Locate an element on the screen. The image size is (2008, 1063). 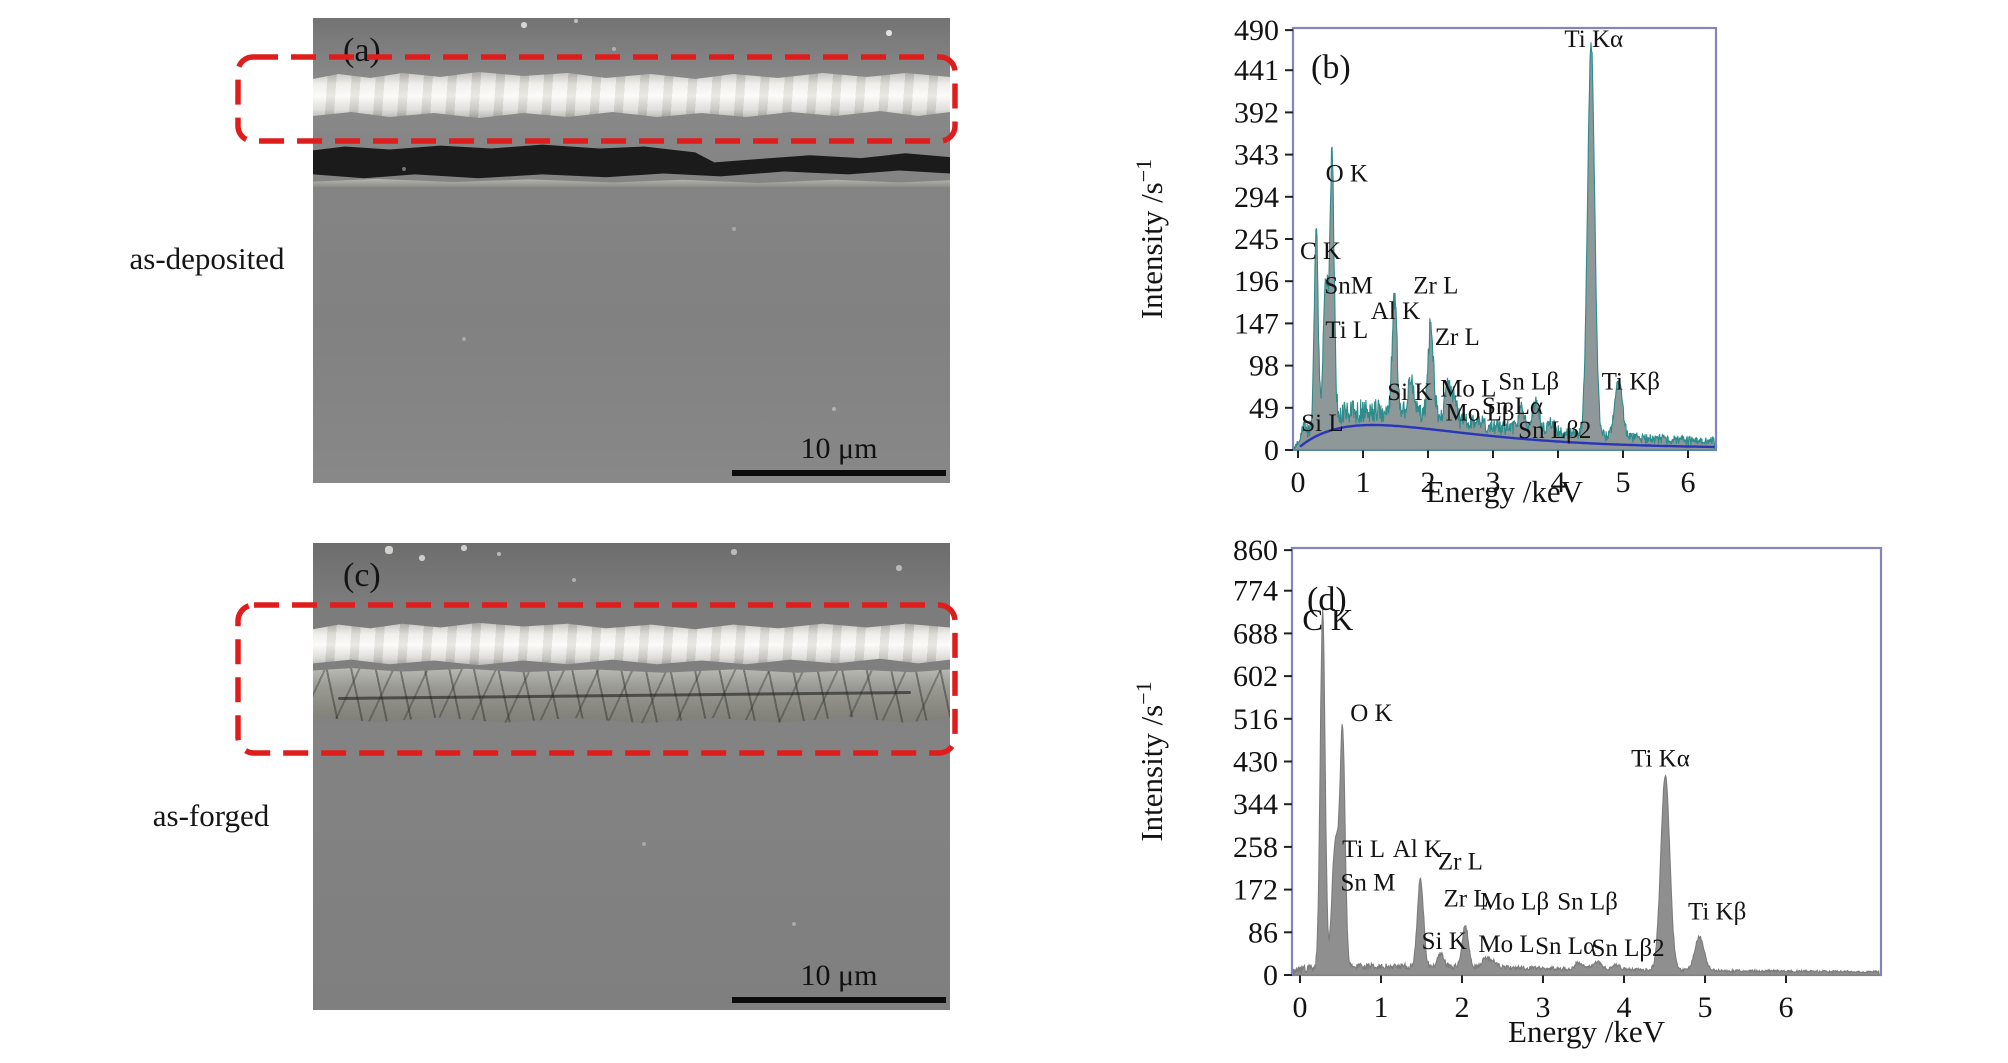
y-tick-label: 860 is located at coordinates (1255, 550).